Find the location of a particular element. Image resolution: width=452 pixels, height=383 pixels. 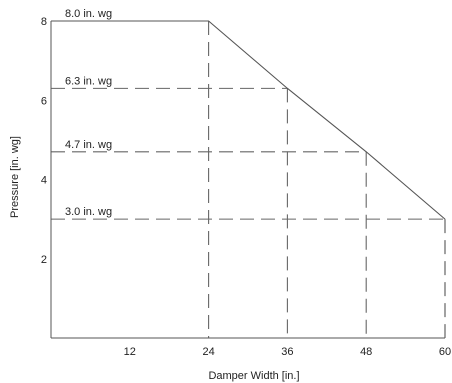

x-tick-label: 60 is located at coordinates (445, 352).